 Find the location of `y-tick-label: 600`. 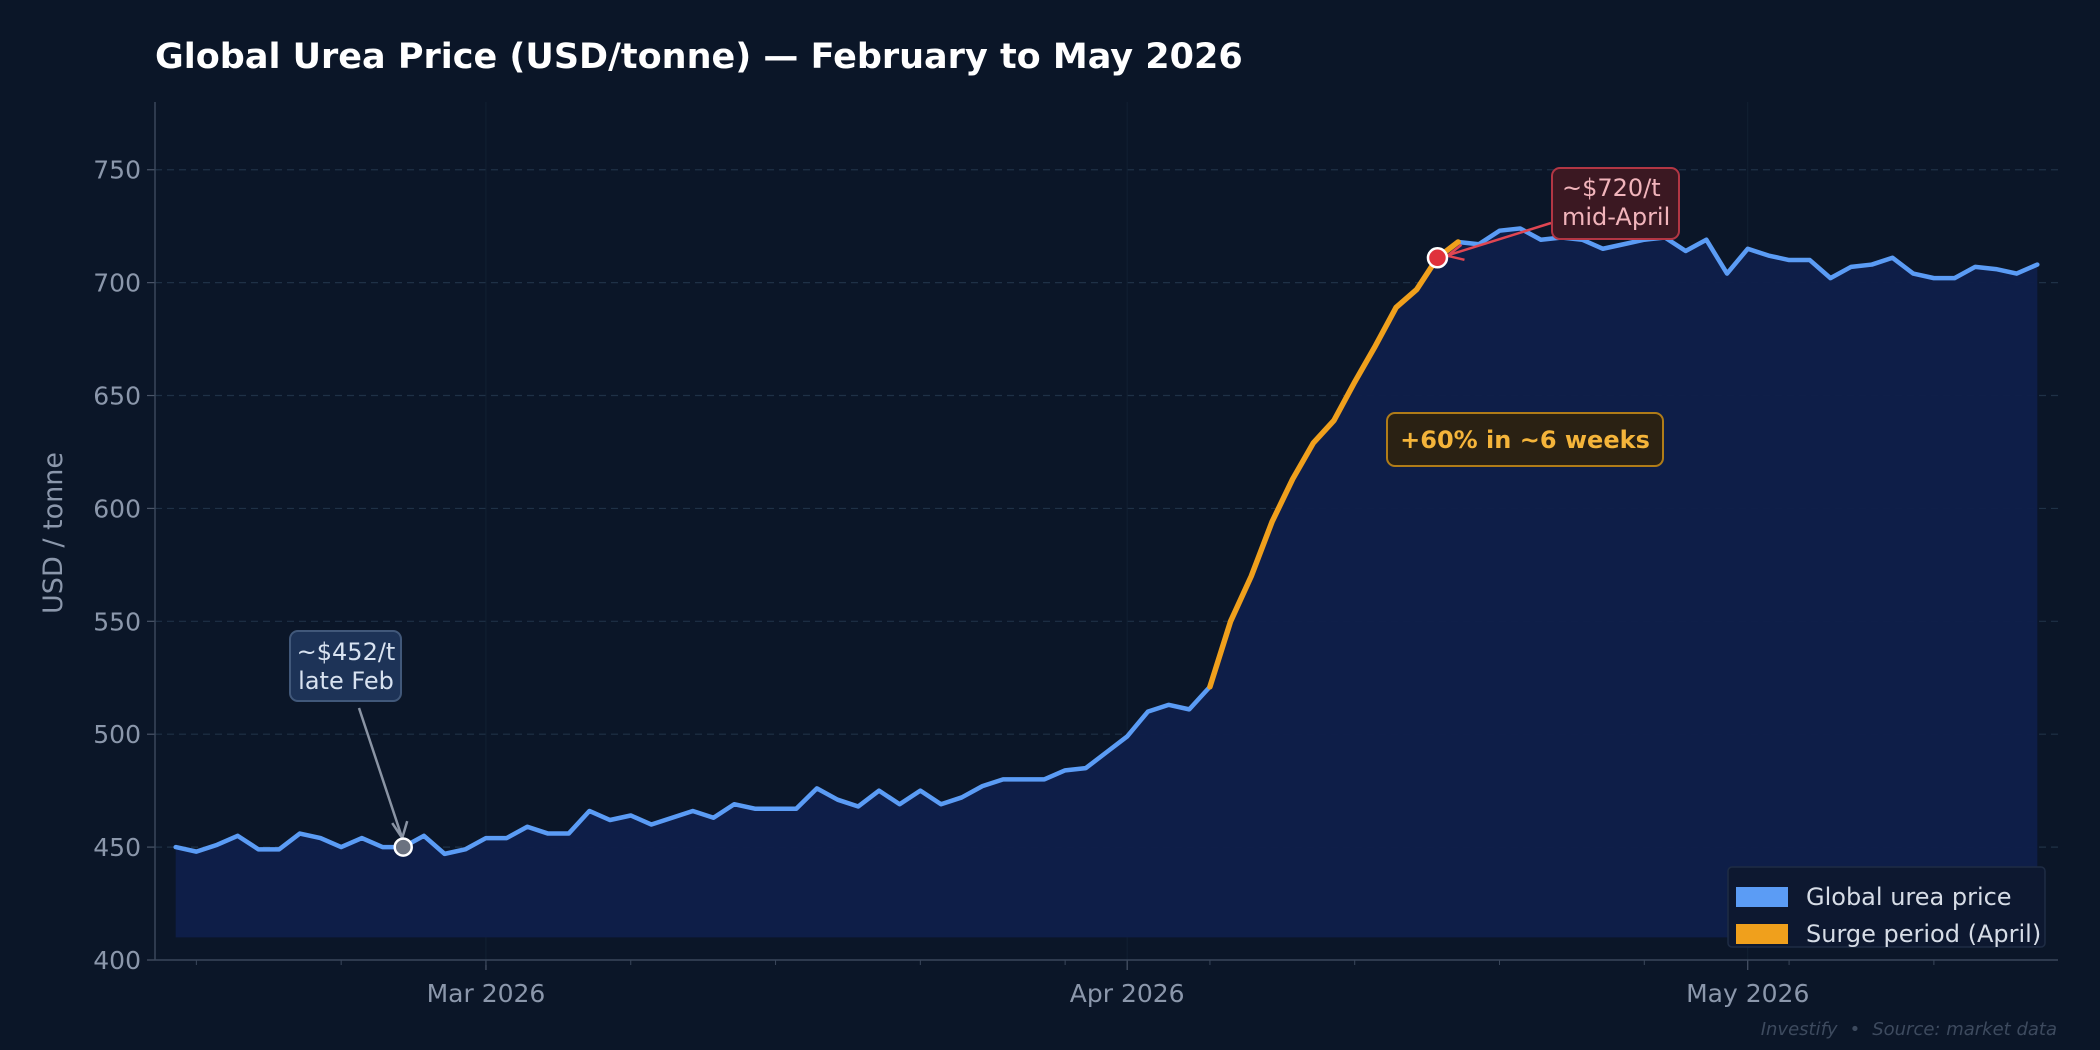

y-tick-label: 600 is located at coordinates (117, 508).